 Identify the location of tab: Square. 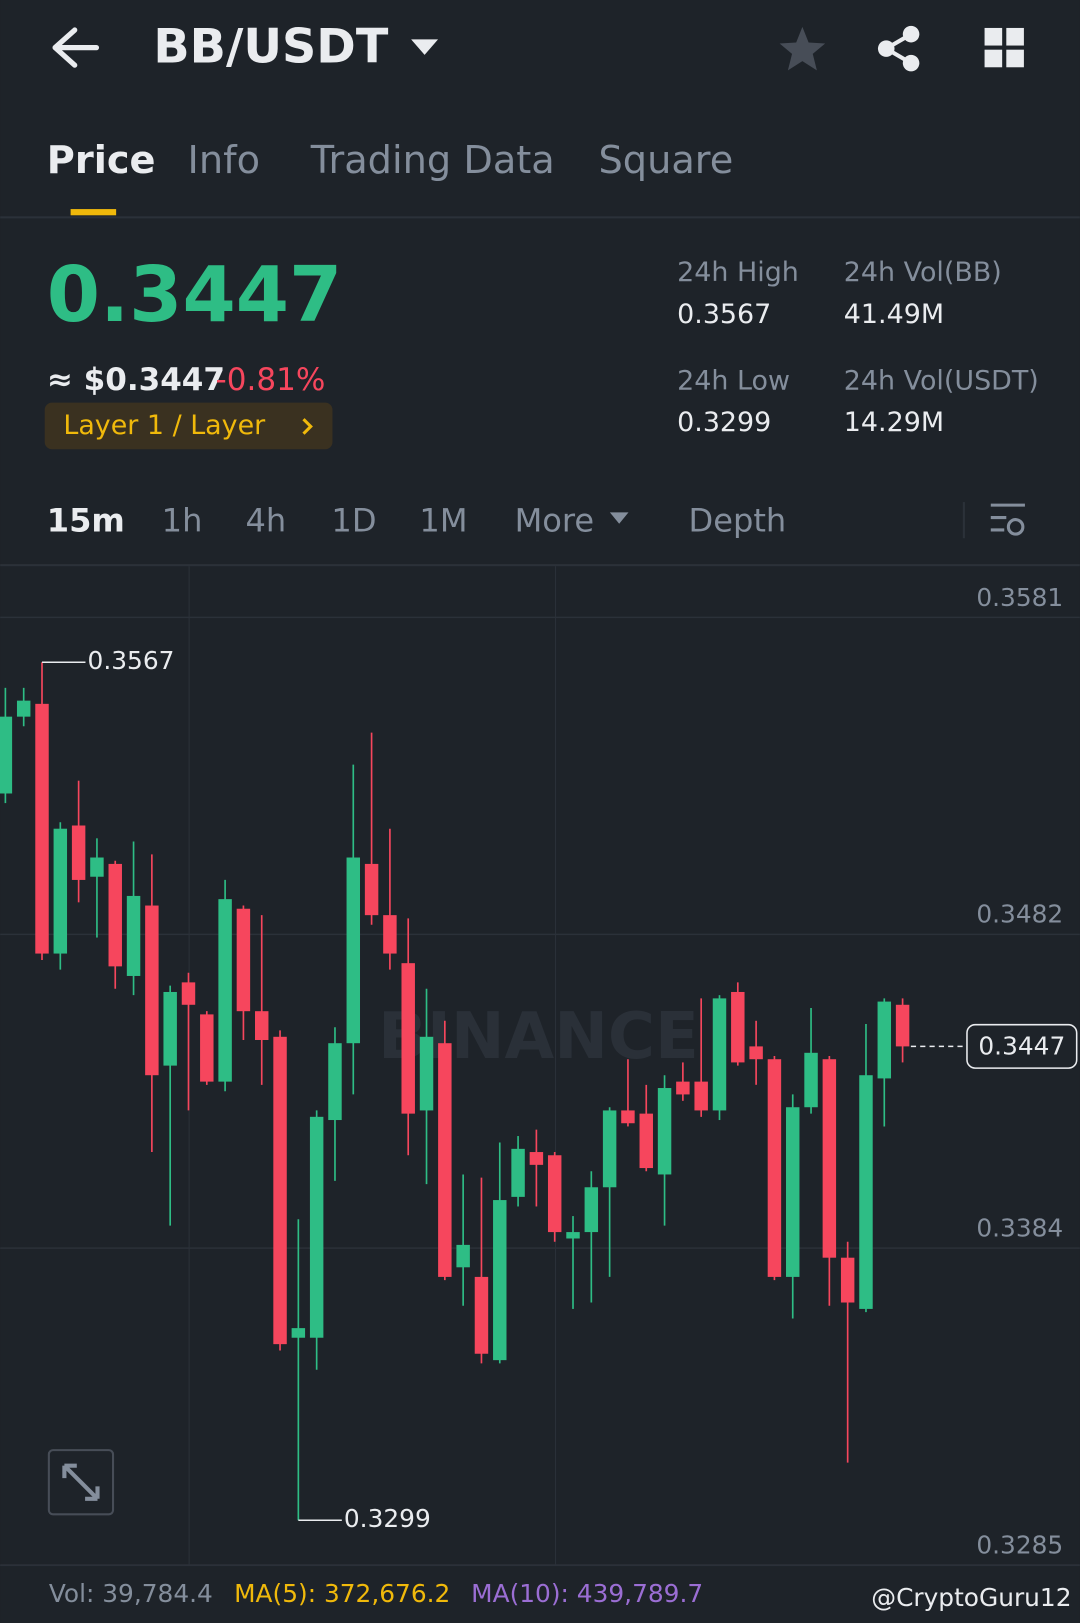
(665, 160).